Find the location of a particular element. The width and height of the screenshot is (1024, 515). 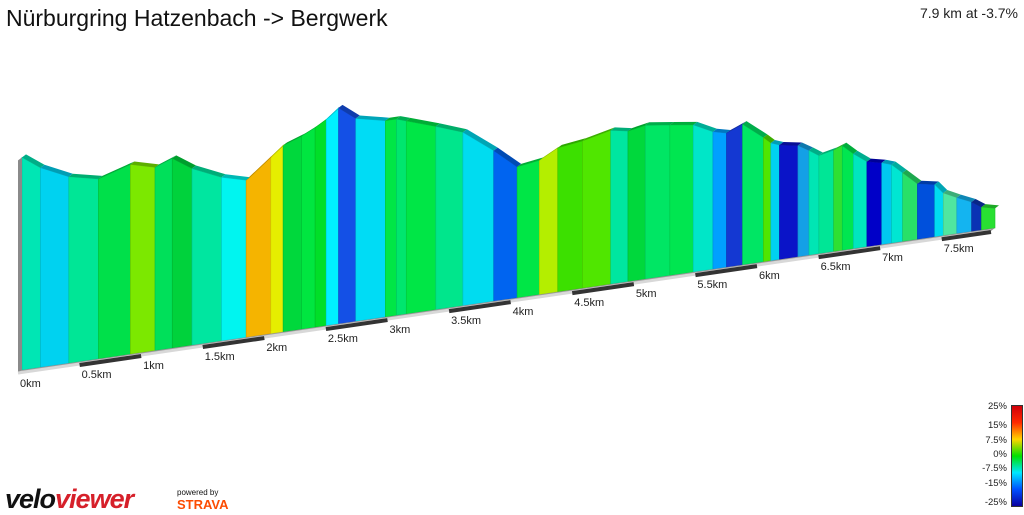

profile-end-cap is located at coordinates (20, 265).